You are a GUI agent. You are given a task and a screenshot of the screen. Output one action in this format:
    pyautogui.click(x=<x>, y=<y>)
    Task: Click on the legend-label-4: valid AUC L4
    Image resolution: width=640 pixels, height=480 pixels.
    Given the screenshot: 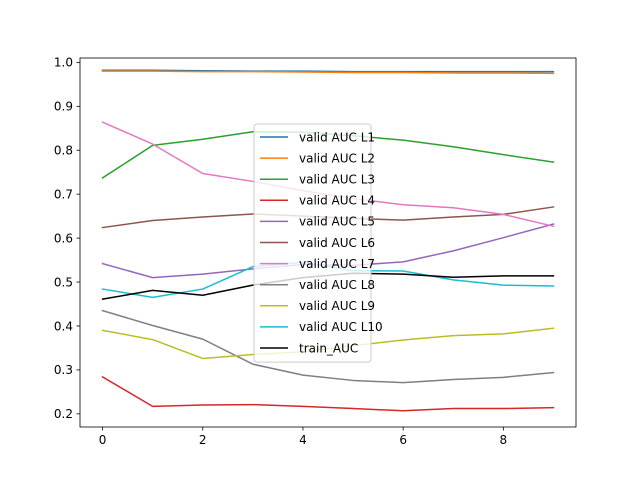 What is the action you would take?
    pyautogui.click(x=337, y=201)
    